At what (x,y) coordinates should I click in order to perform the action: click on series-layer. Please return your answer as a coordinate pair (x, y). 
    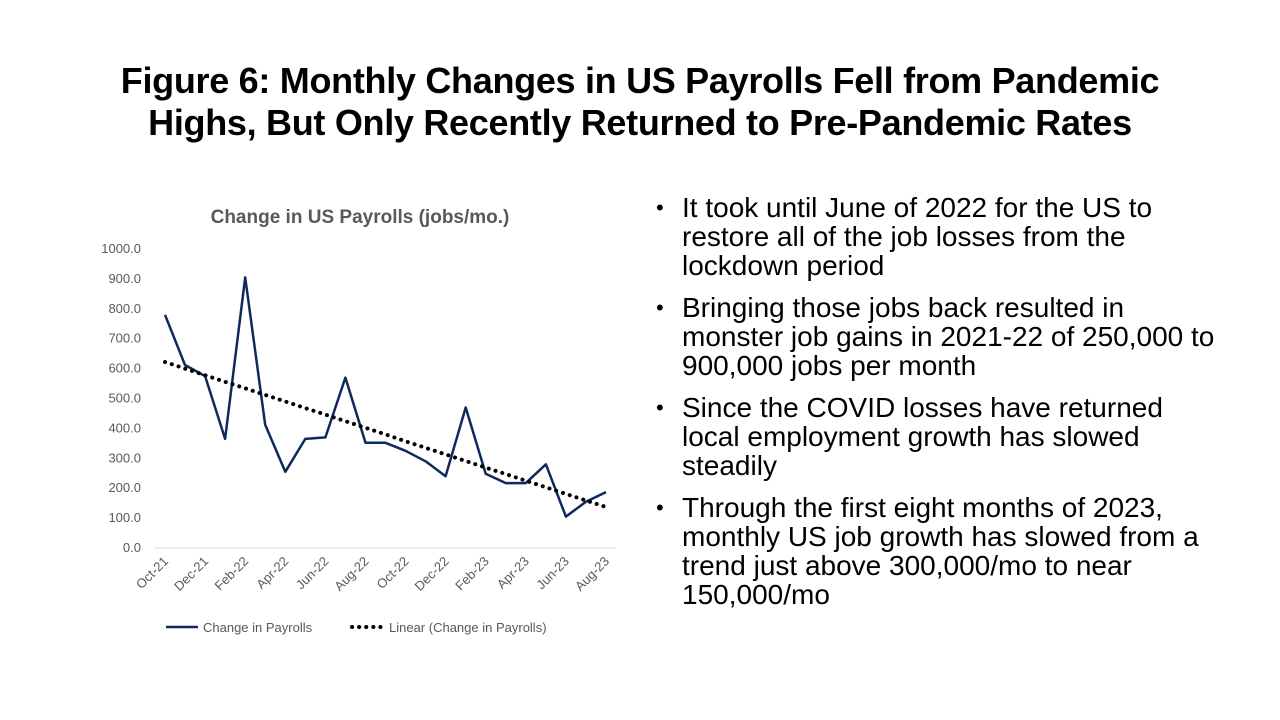
    Looking at the image, I should click on (385, 397).